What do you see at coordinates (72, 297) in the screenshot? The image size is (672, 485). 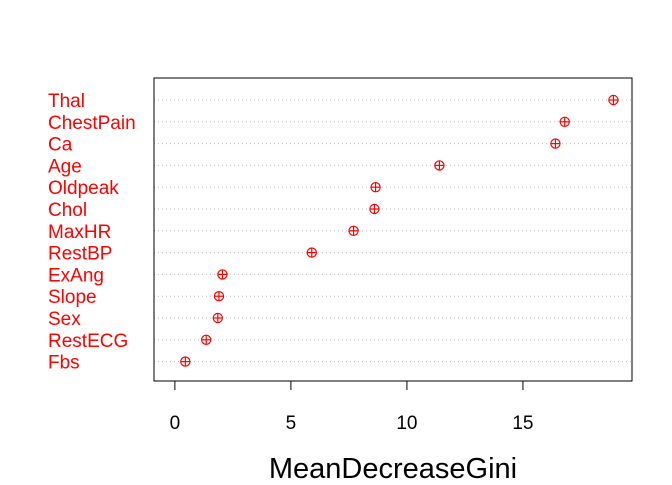 I see `category-label: Slope` at bounding box center [72, 297].